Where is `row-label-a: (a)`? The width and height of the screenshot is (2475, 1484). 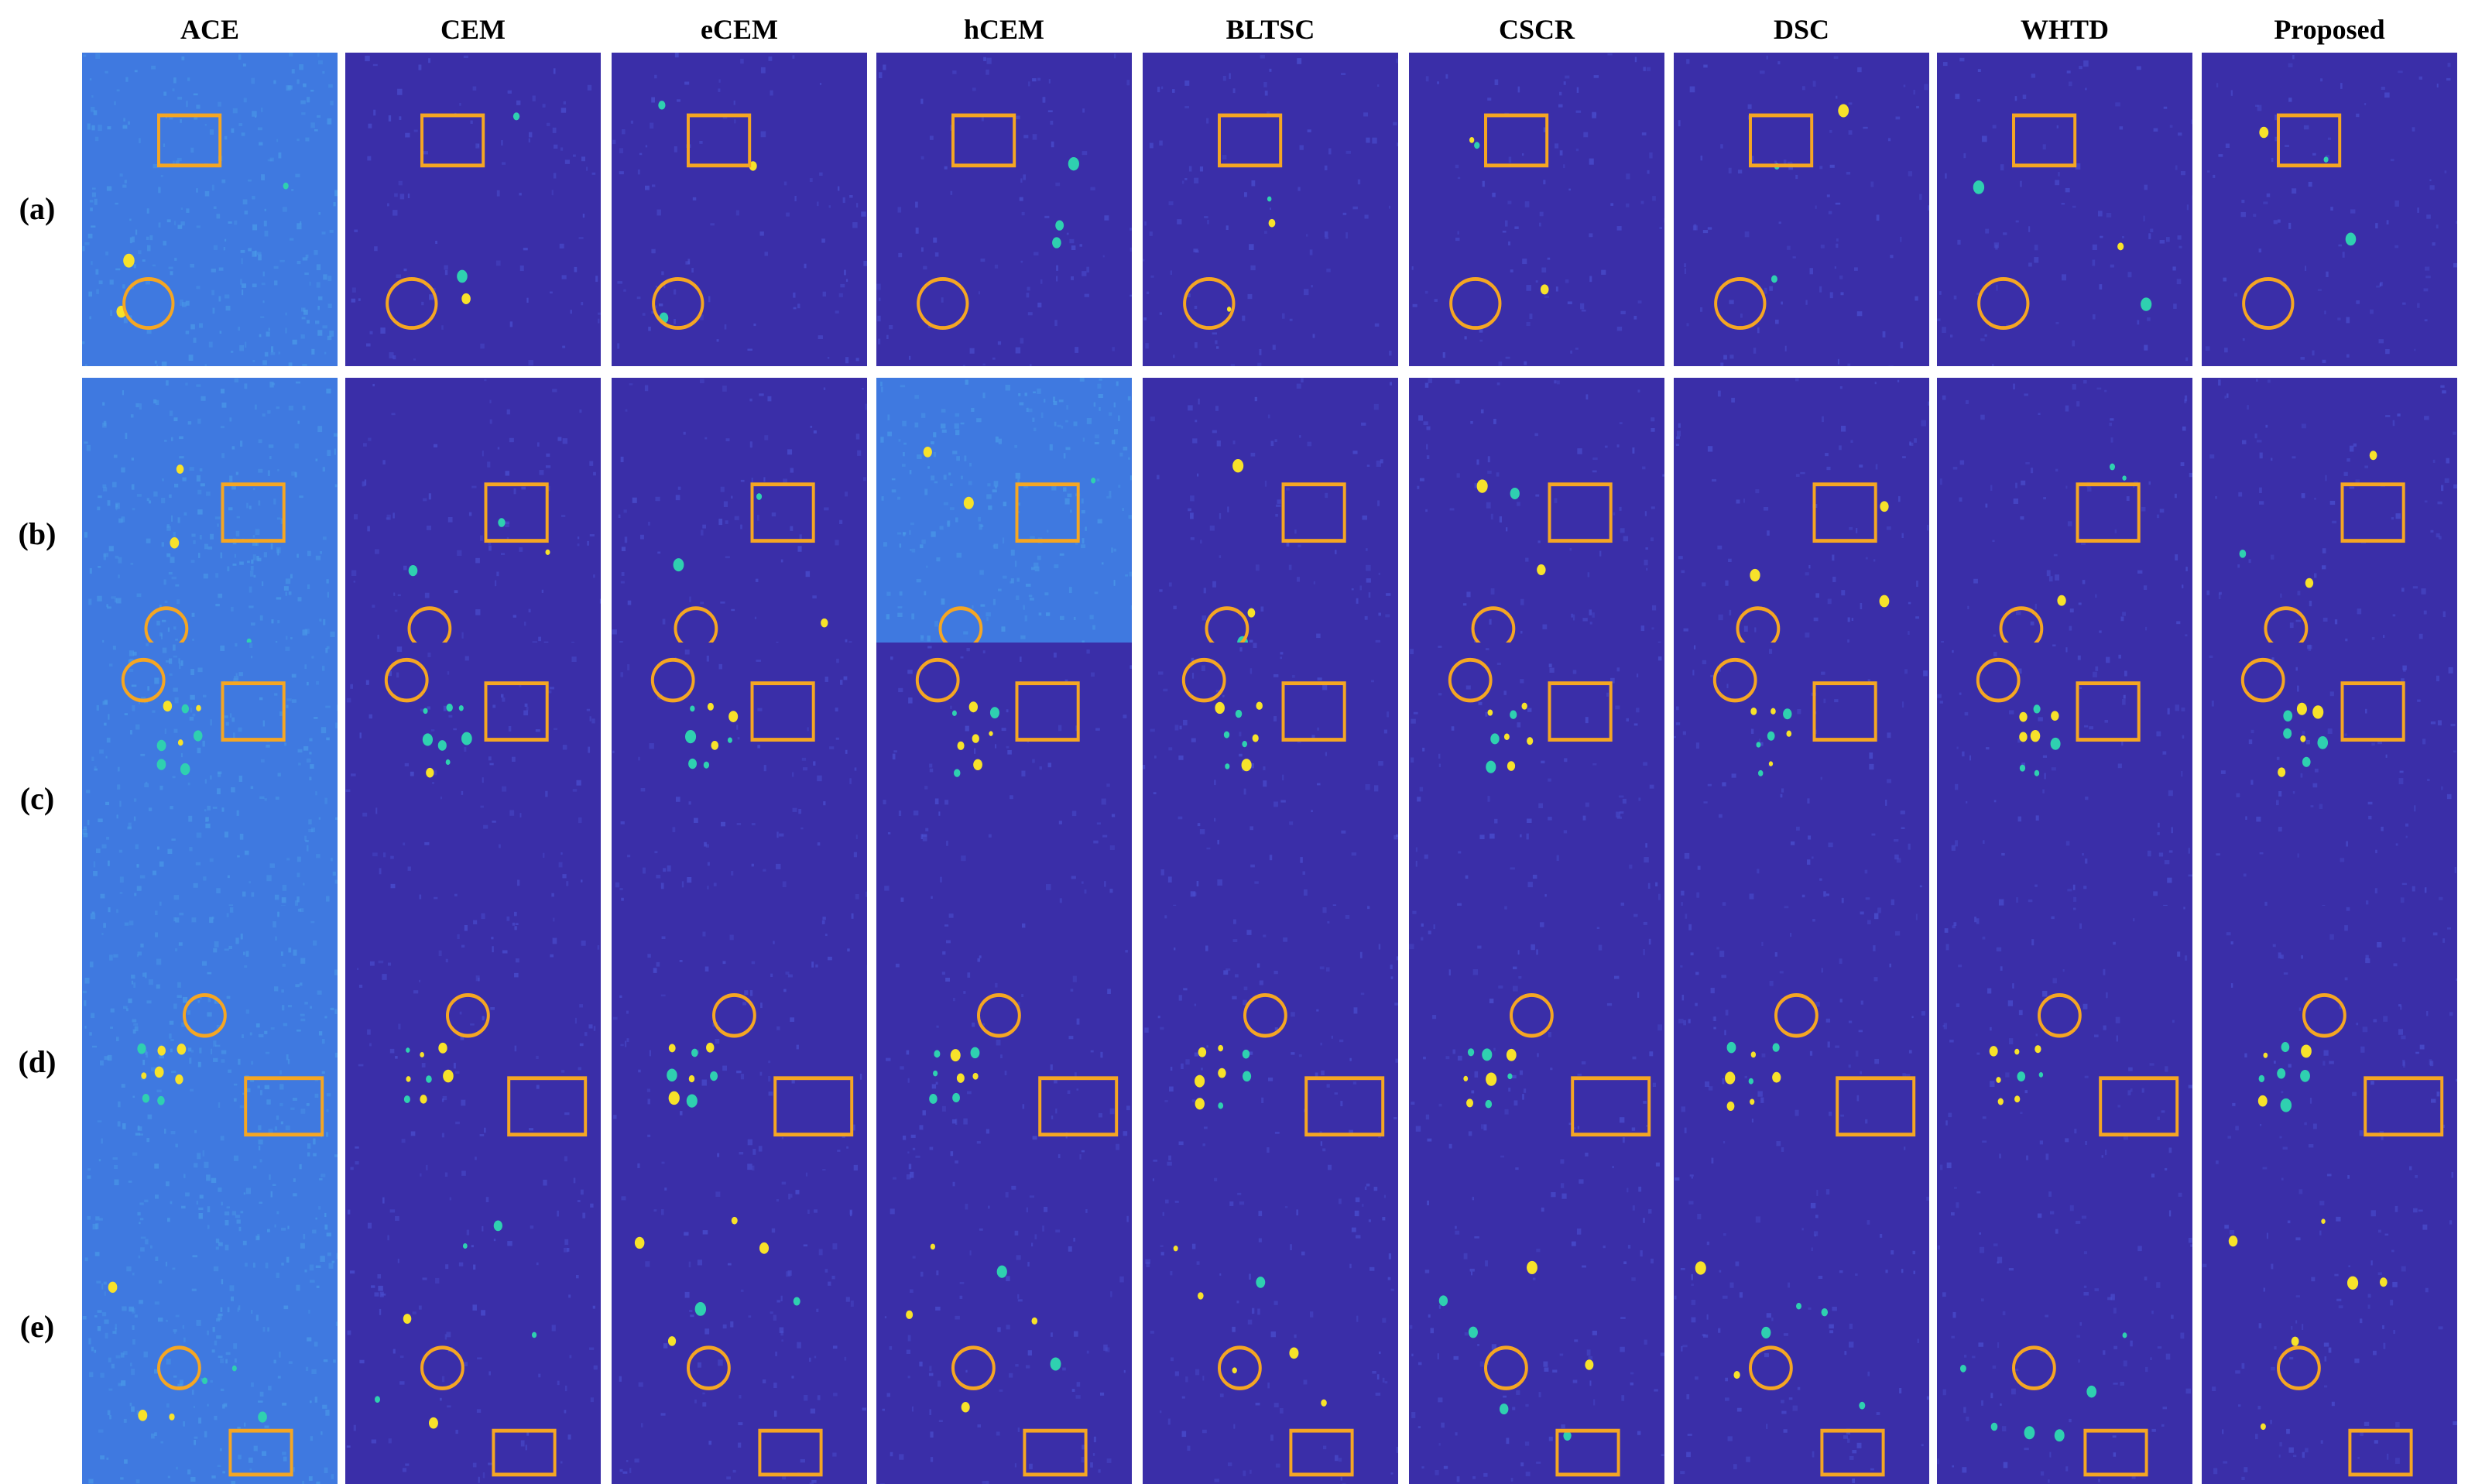
row-label-a: (a) is located at coordinates (37, 209).